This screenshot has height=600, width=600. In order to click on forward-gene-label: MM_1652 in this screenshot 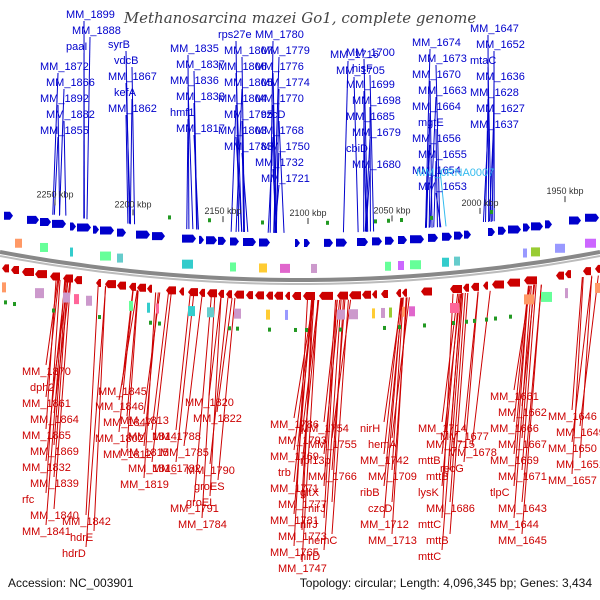, I will do `click(500, 45)`.